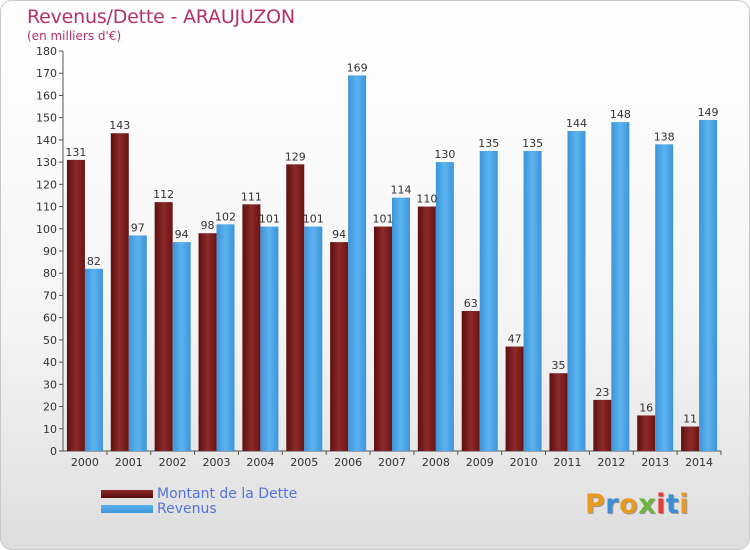  What do you see at coordinates (163, 326) in the screenshot?
I see `bar-dette-2002` at bounding box center [163, 326].